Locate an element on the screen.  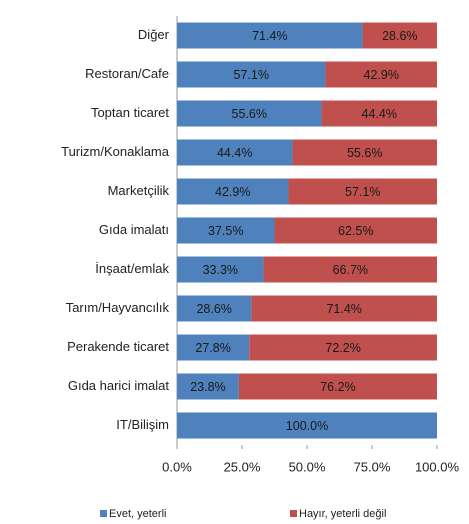
category-label: Gıda imalatı is located at coordinates (134, 229).